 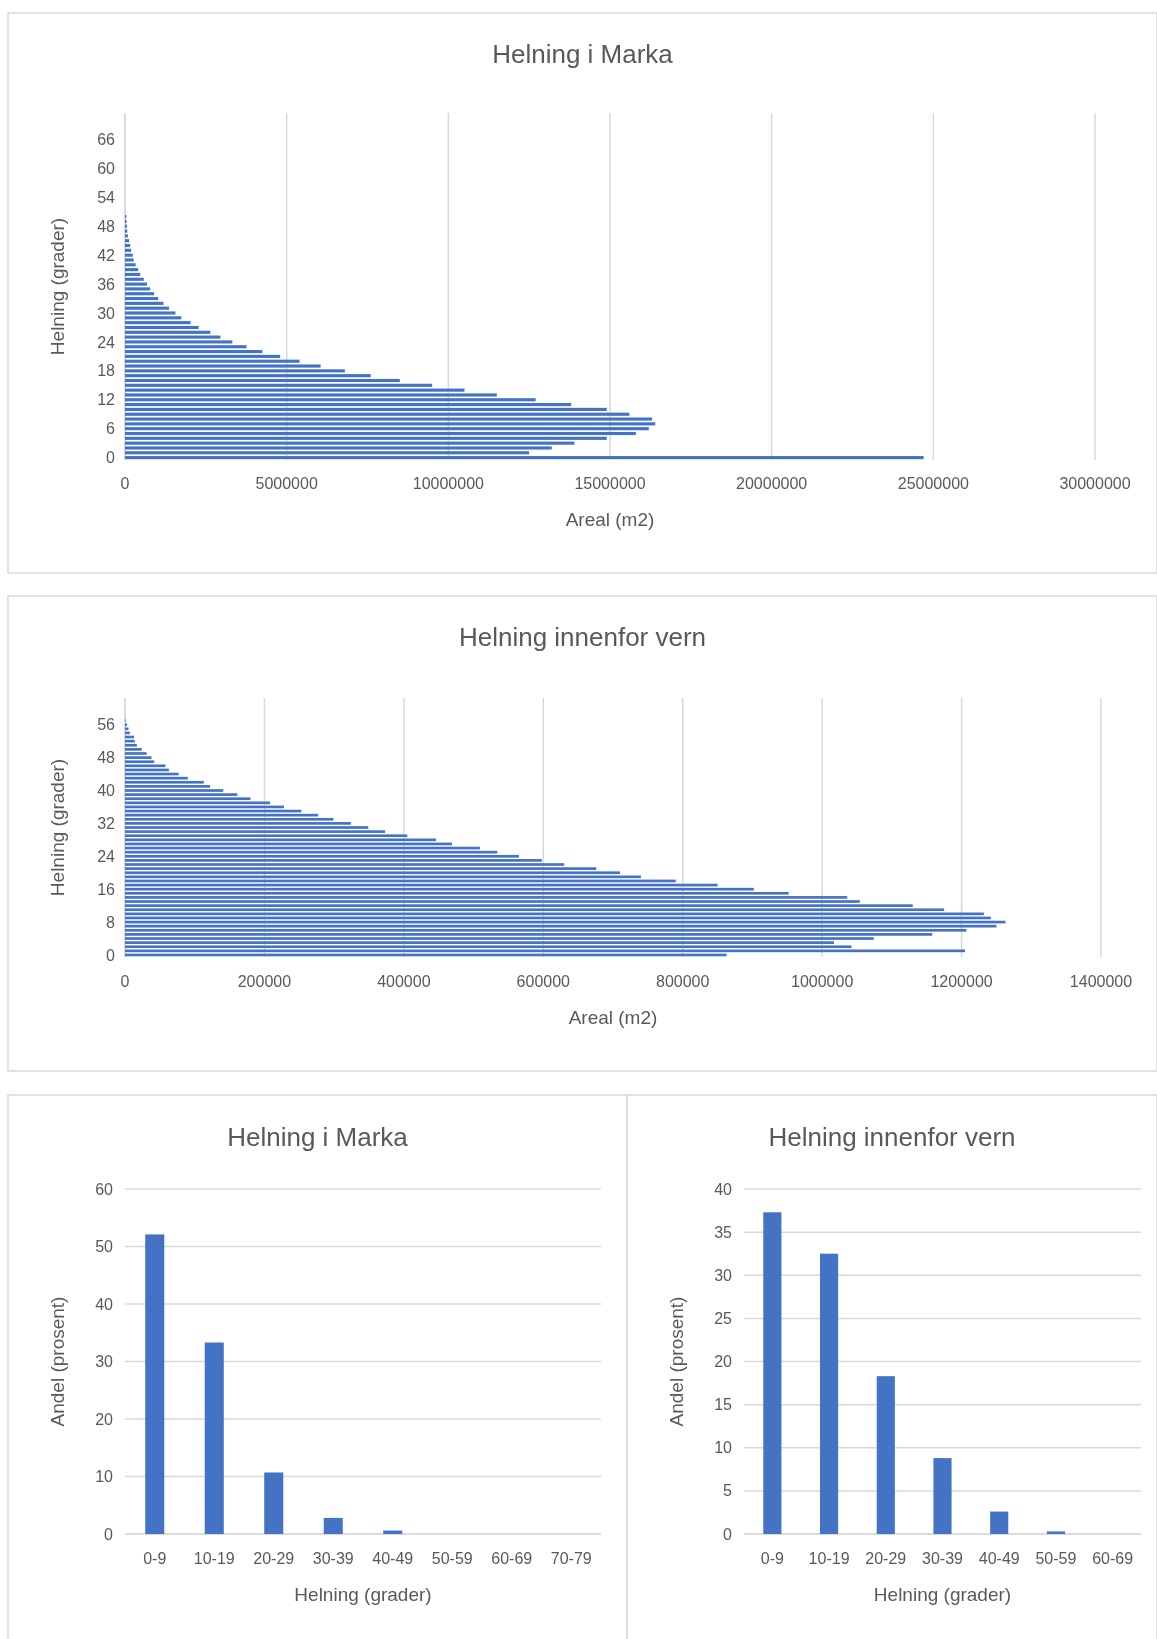 What do you see at coordinates (111, 429) in the screenshot?
I see `y-tick-label: 6` at bounding box center [111, 429].